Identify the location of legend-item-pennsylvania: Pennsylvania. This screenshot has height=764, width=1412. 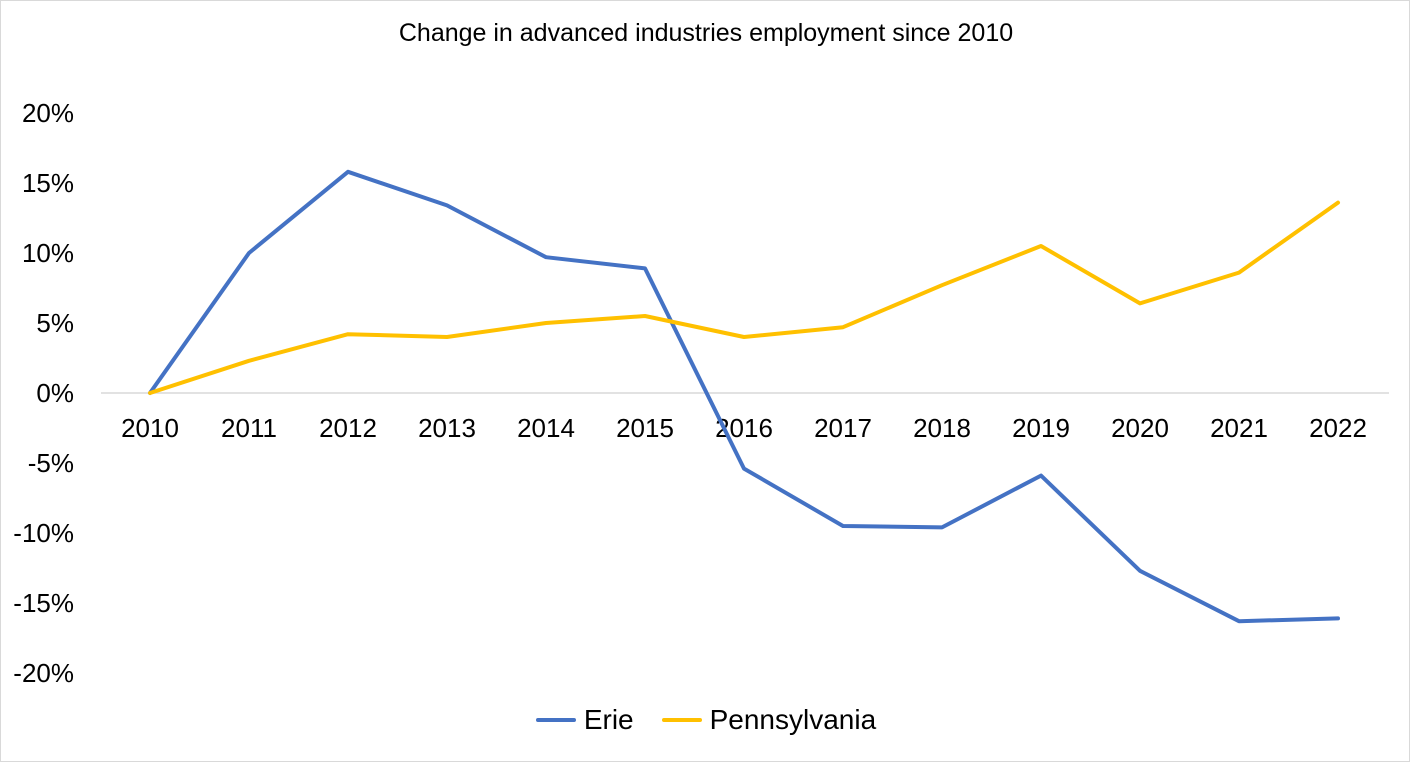
(769, 720).